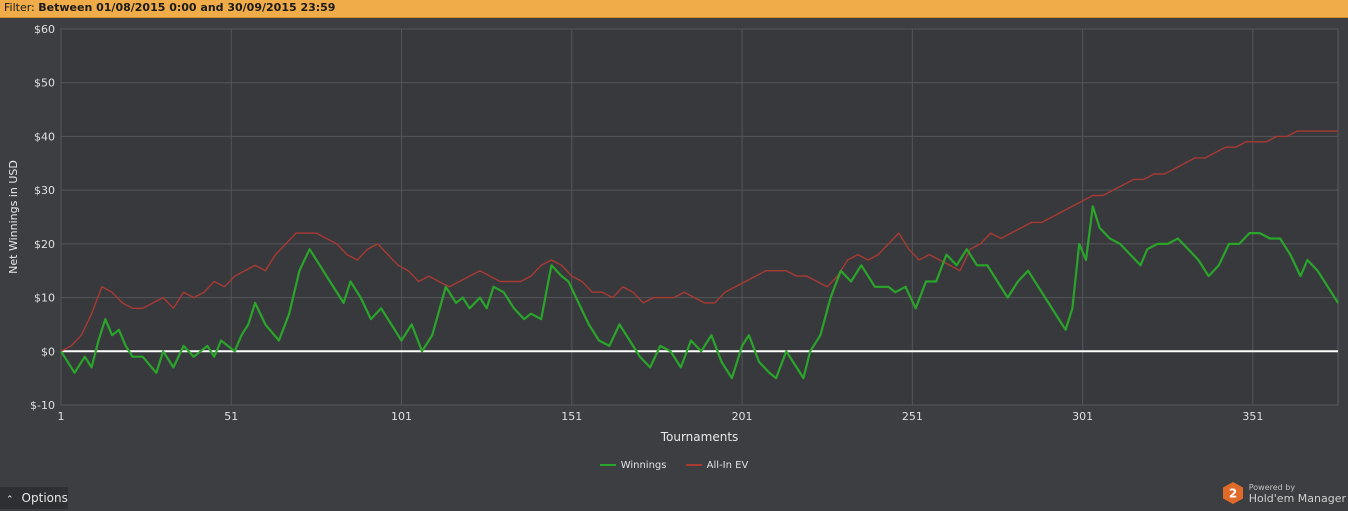 The width and height of the screenshot is (1348, 511). I want to click on options-button: ⌃ Options, so click(34, 498).